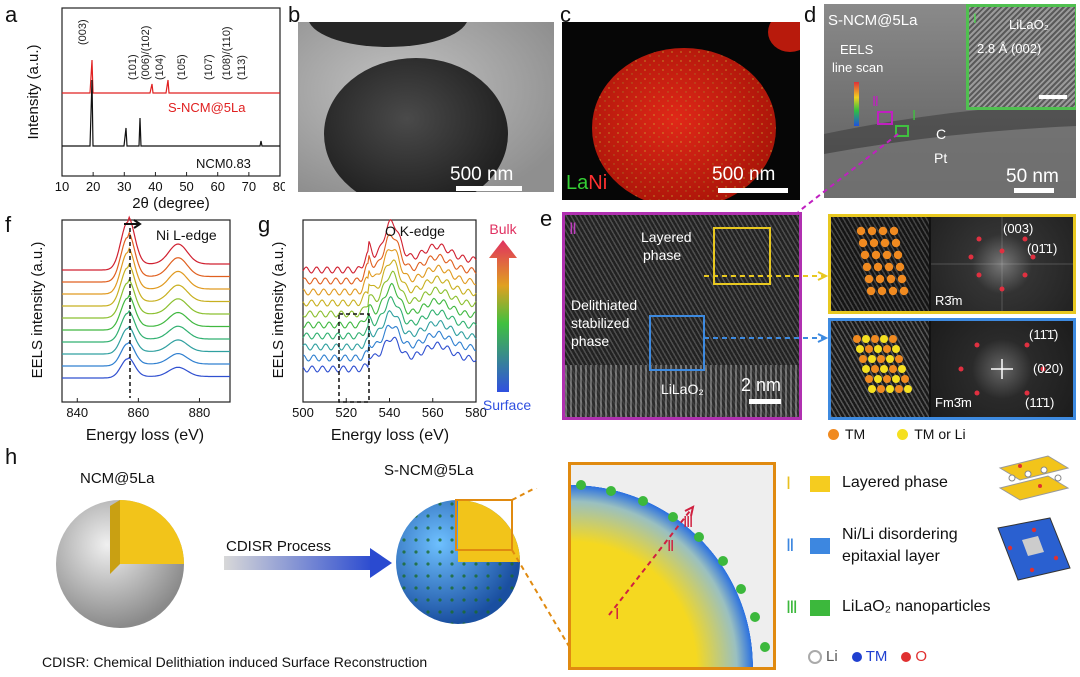 Image resolution: width=1080 pixels, height=677 pixels. What do you see at coordinates (856, 656) in the screenshot?
I see `tm-atom-icon` at bounding box center [856, 656].